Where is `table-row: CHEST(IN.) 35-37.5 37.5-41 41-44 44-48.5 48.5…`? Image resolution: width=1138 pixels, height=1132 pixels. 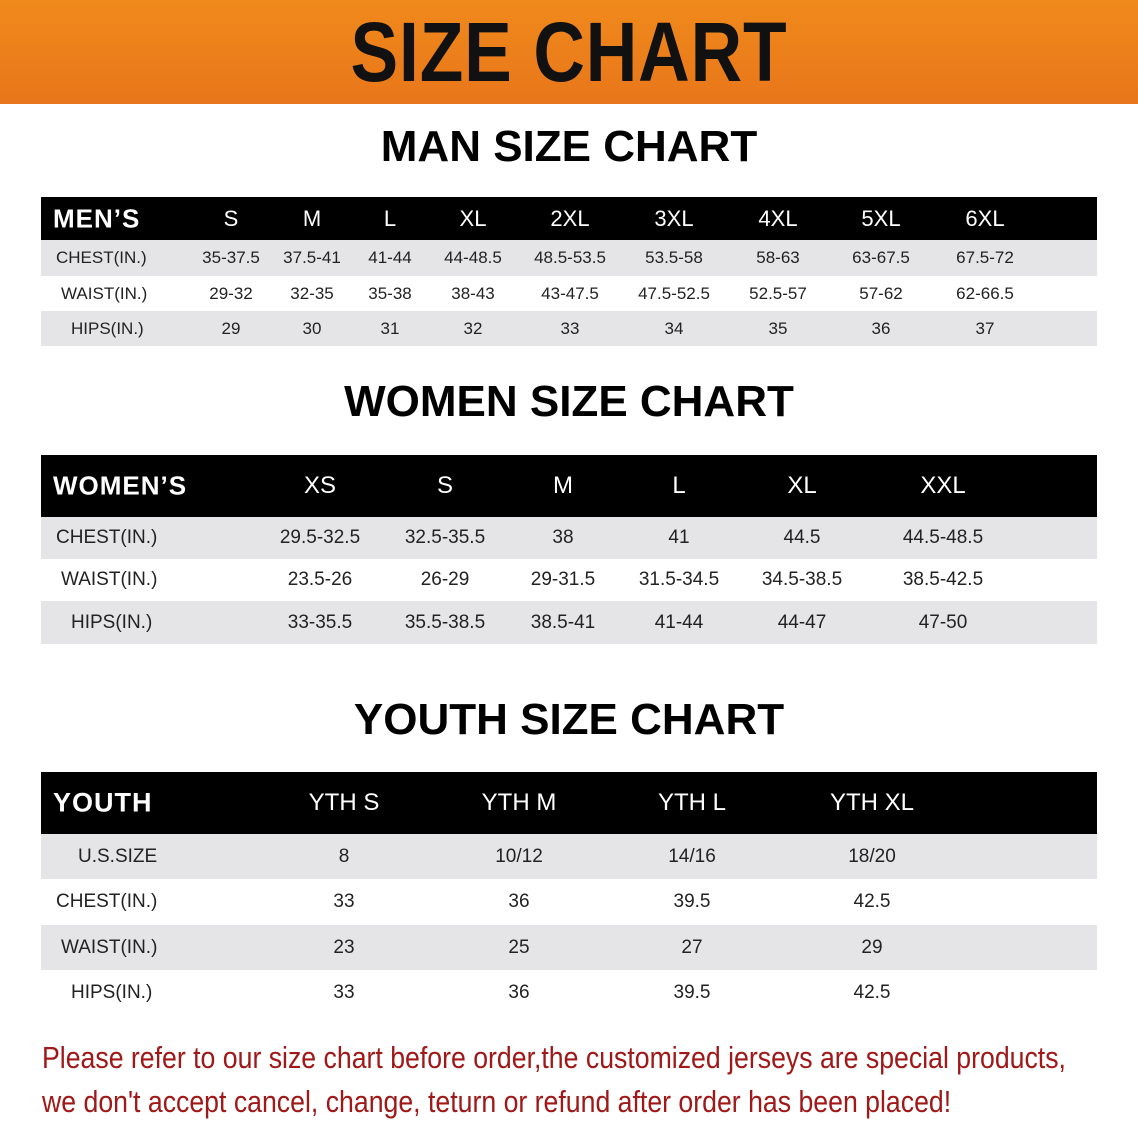 table-row: CHEST(IN.) 35-37.5 37.5-41 41-44 44-48.5 48.5… is located at coordinates (569, 258).